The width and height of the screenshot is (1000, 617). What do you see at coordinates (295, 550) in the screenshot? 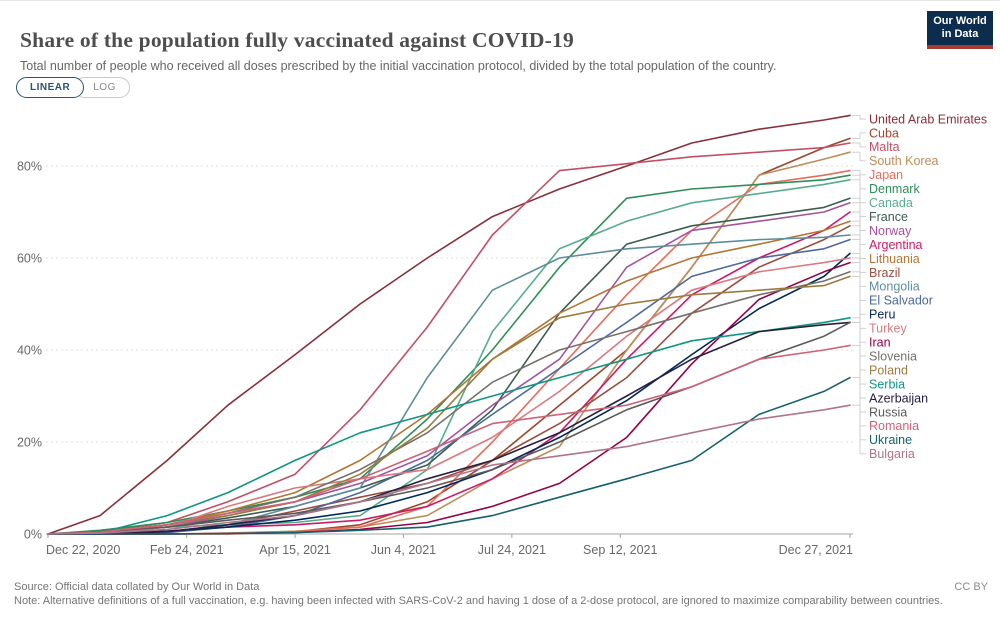
I see `x-axis-label-2: Apr 15, 2021` at bounding box center [295, 550].